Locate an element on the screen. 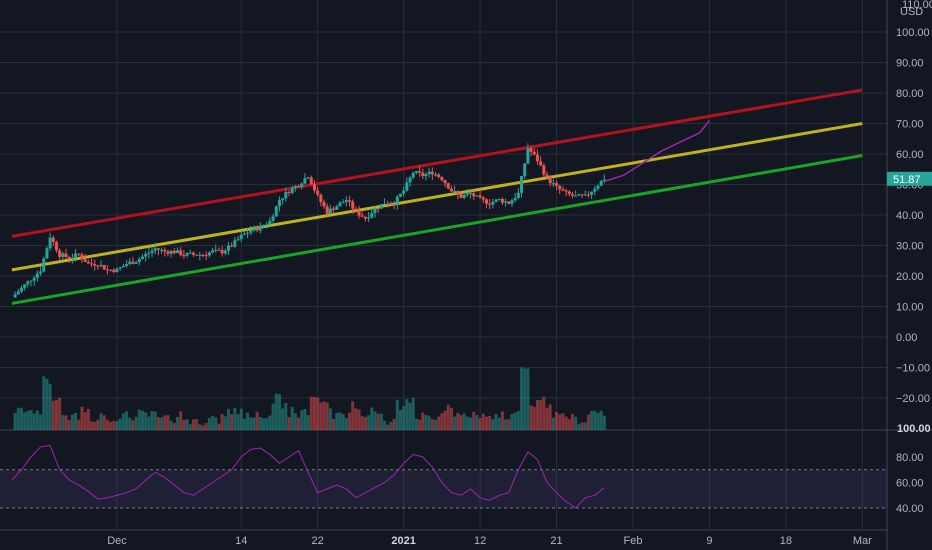 This screenshot has height=550, width=932. price-tick-label: 80.00 is located at coordinates (910, 94).